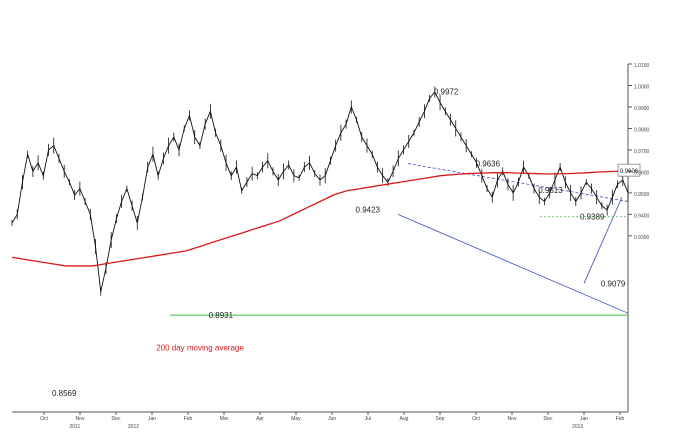 Image resolution: width=686 pixels, height=445 pixels. Describe the element at coordinates (404, 419) in the screenshot. I see `x-tick-label: Aug` at that location.